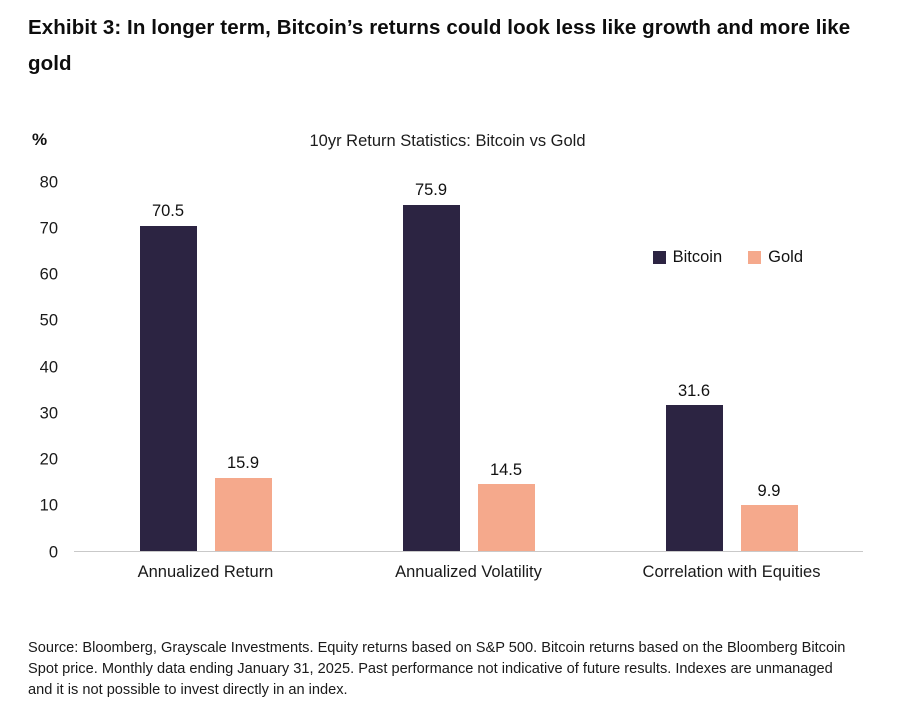  I want to click on bar-column: 75.9, so click(431, 366).